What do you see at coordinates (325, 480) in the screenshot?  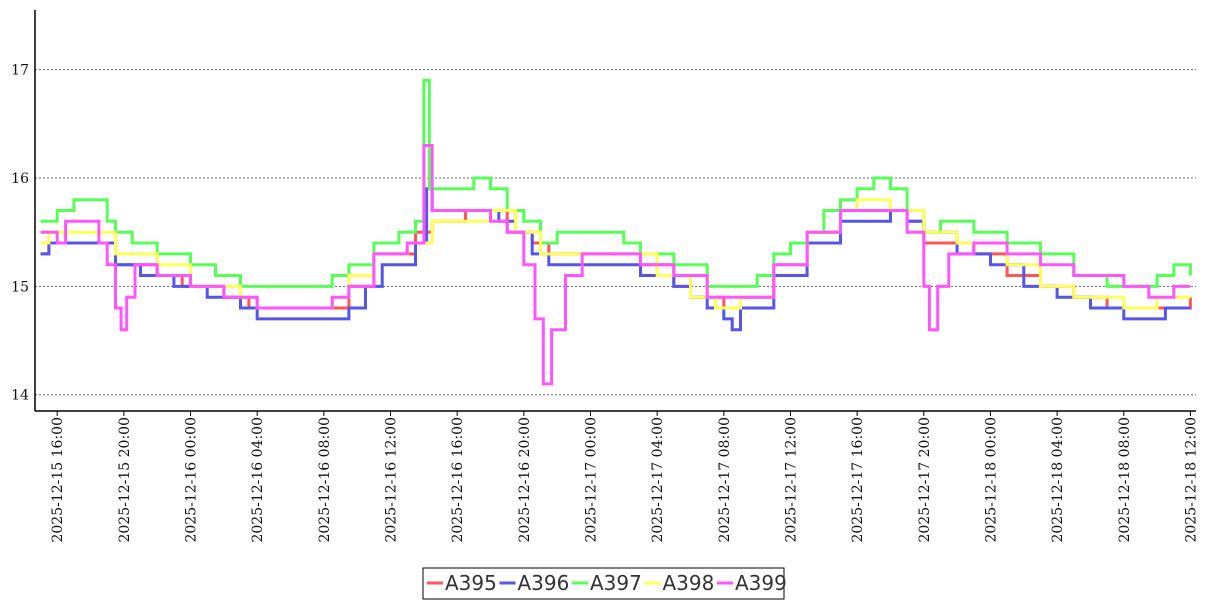 I see `x-tick-label: 2025-12-16 08:00` at bounding box center [325, 480].